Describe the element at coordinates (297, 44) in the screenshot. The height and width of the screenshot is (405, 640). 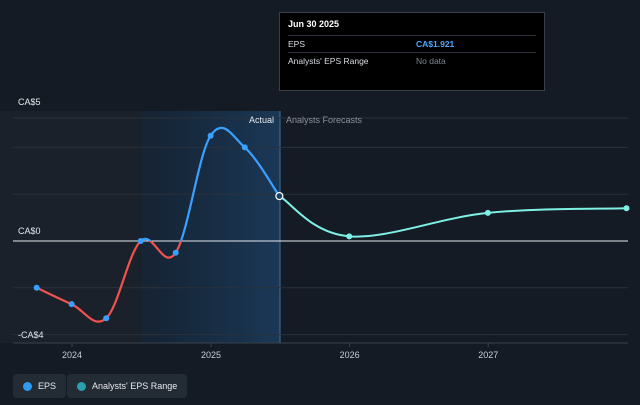
I see `tooltip-eps-label: EPS` at that location.